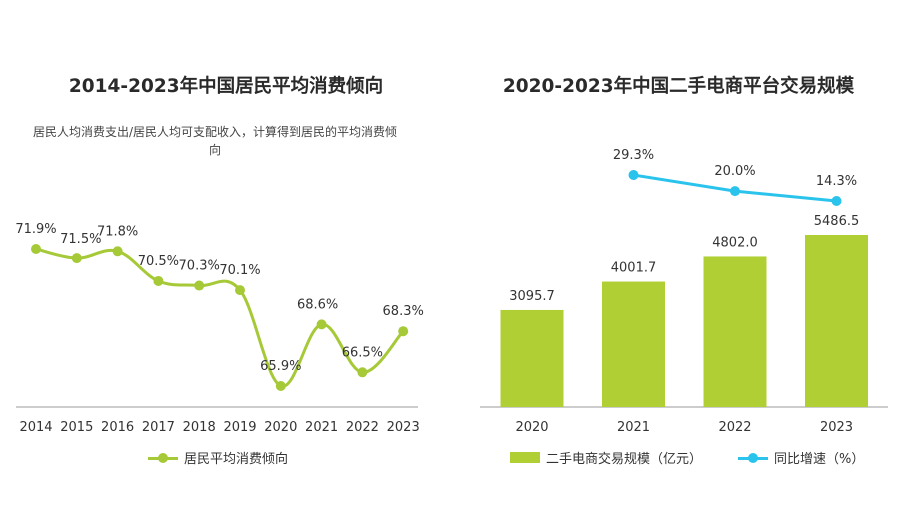  What do you see at coordinates (837, 221) in the screenshot?
I see `bar-value-label: 5486.5` at bounding box center [837, 221].